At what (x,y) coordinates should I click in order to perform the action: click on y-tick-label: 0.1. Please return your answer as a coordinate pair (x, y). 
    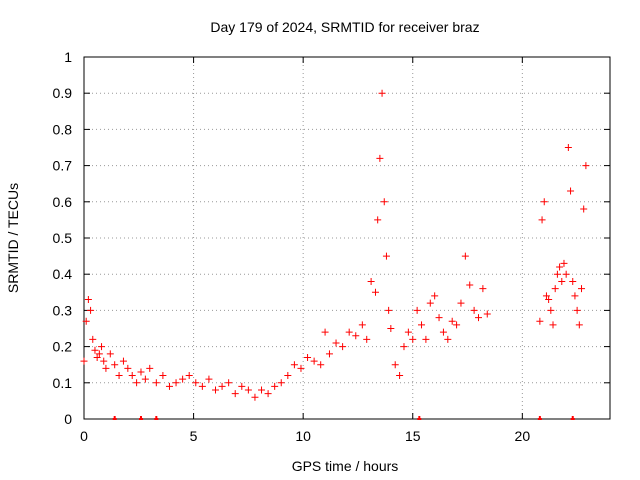
    Looking at the image, I should click on (63, 383).